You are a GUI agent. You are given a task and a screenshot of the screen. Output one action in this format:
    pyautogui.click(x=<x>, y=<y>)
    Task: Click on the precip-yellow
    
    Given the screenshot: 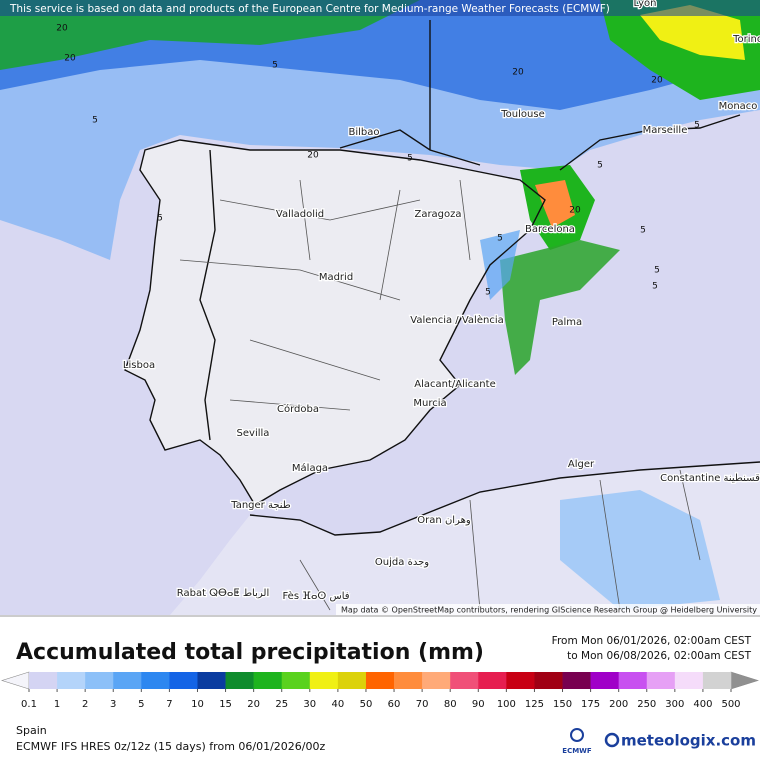 What is the action you would take?
    pyautogui.click(x=692, y=32)
    